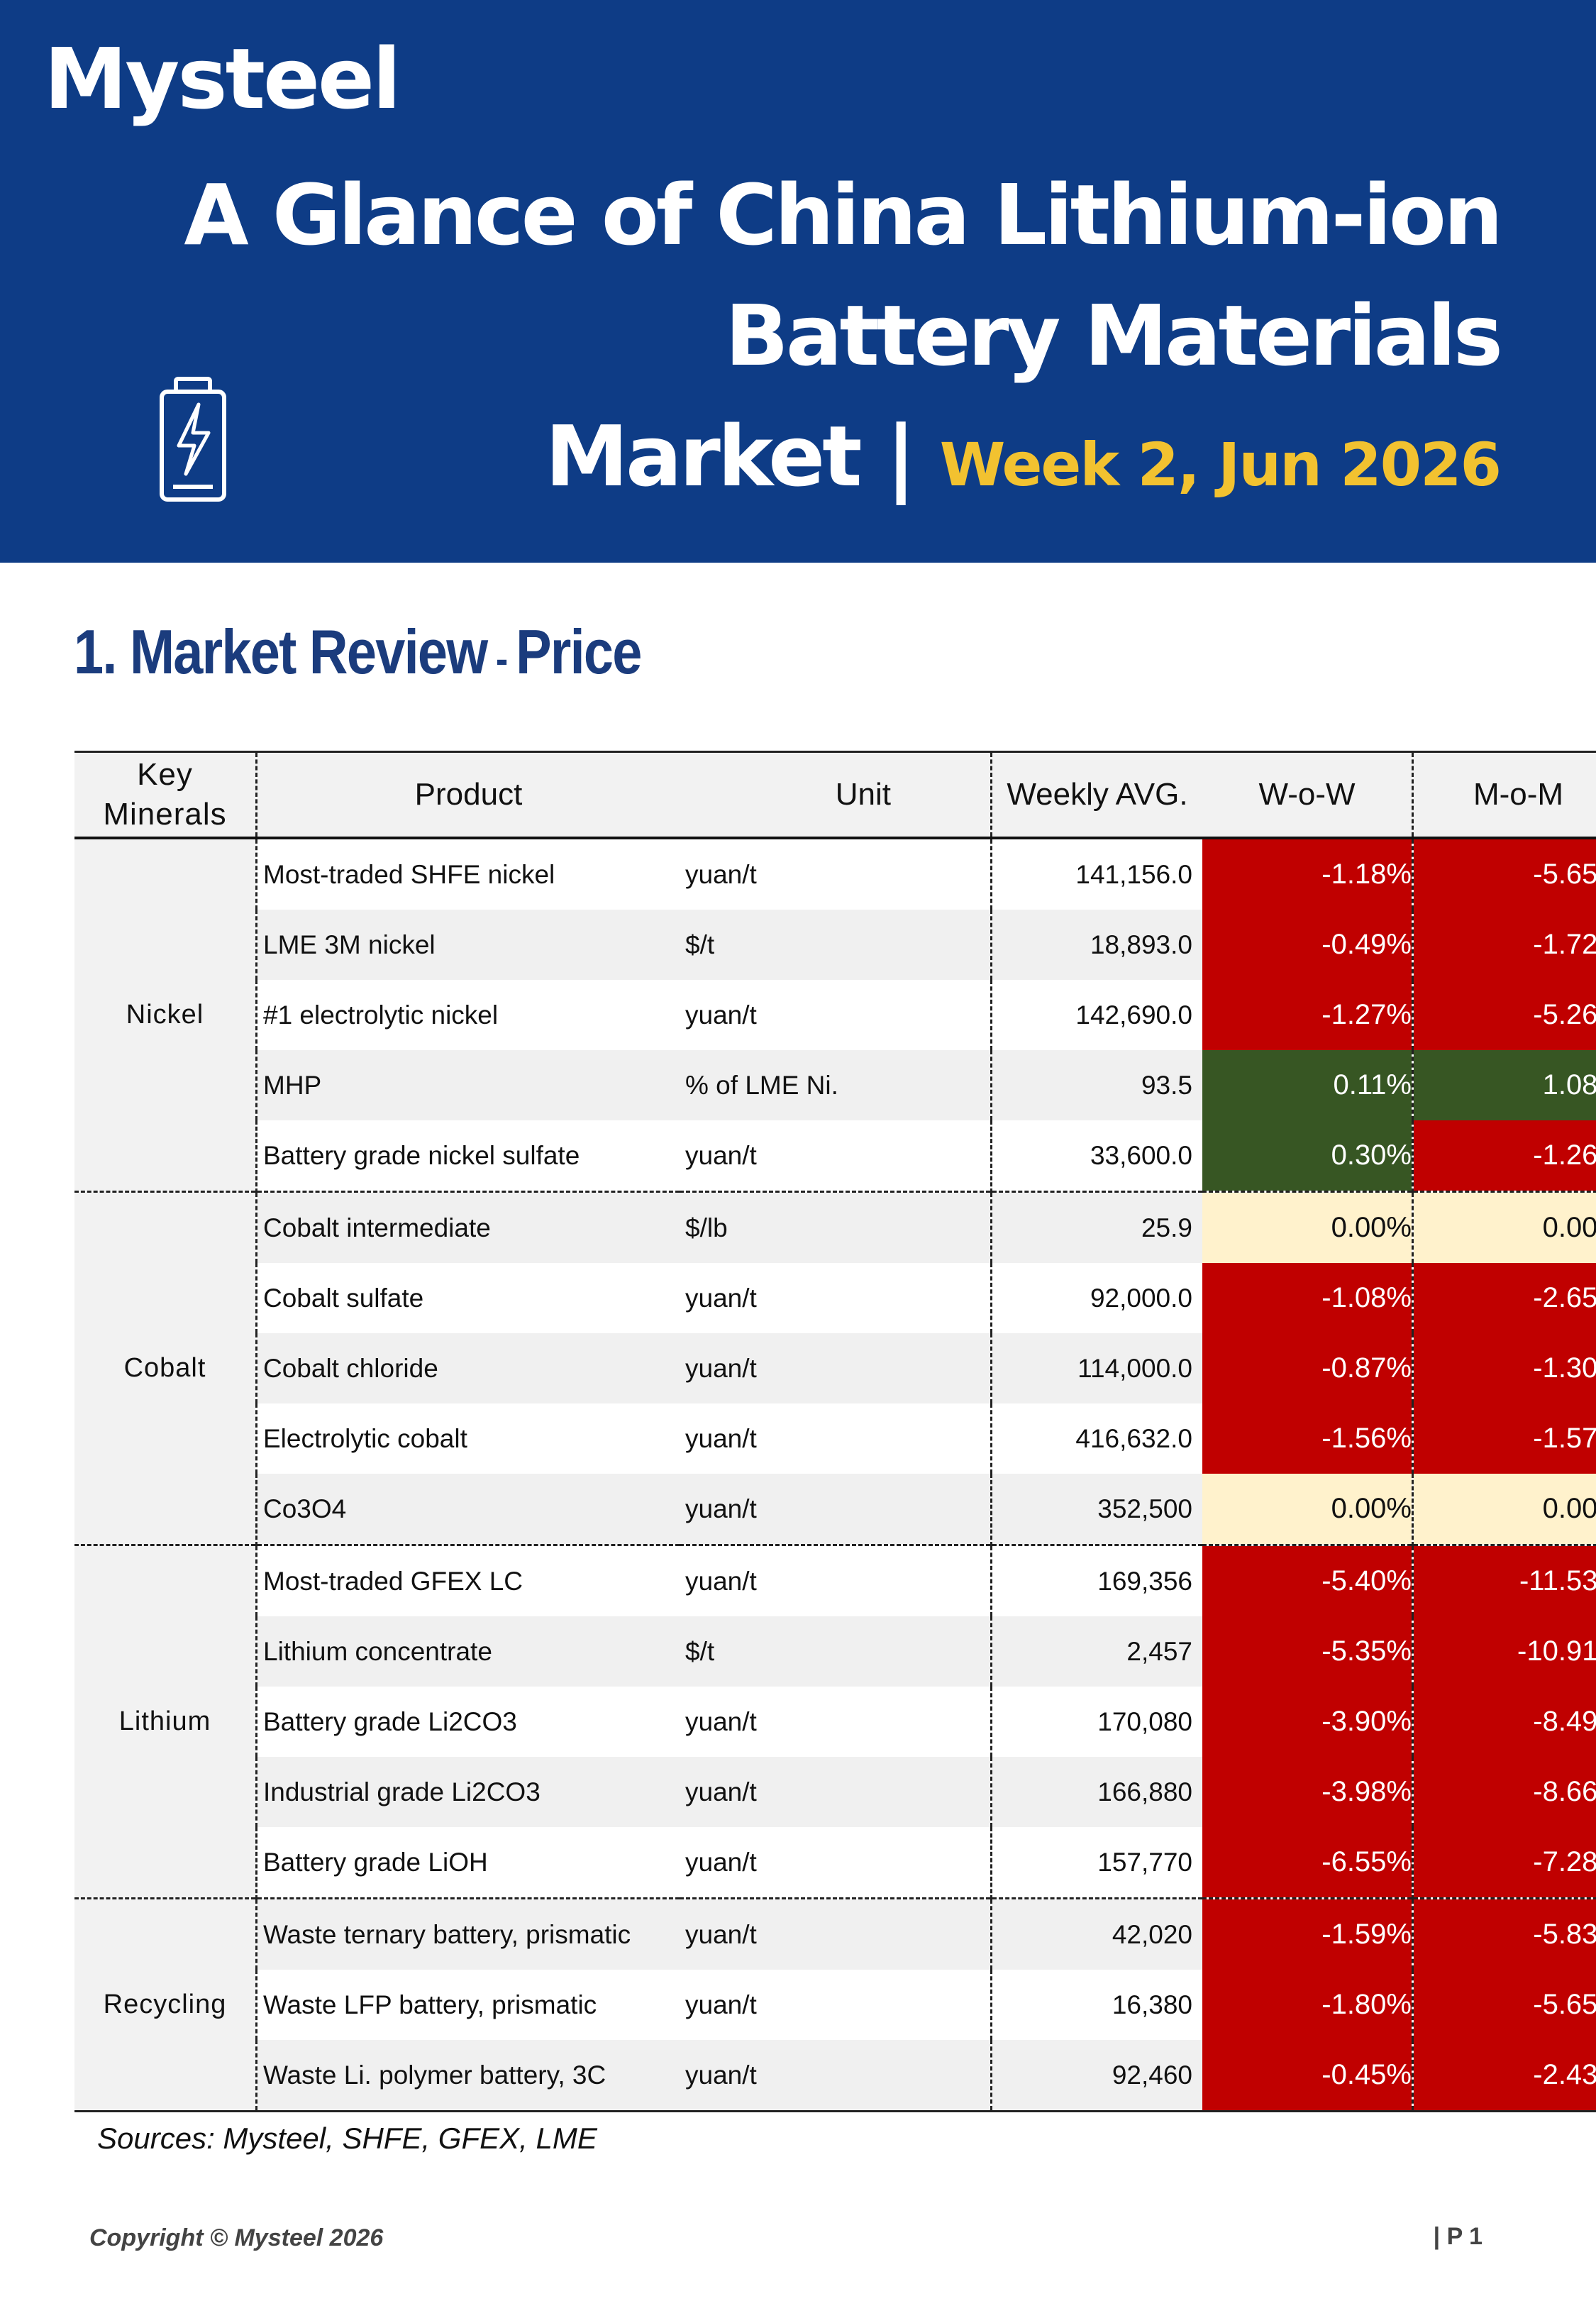 The height and width of the screenshot is (2306, 1596). Describe the element at coordinates (1133, 874) in the screenshot. I see `weekly-avg-cell: 141,156.0` at that location.